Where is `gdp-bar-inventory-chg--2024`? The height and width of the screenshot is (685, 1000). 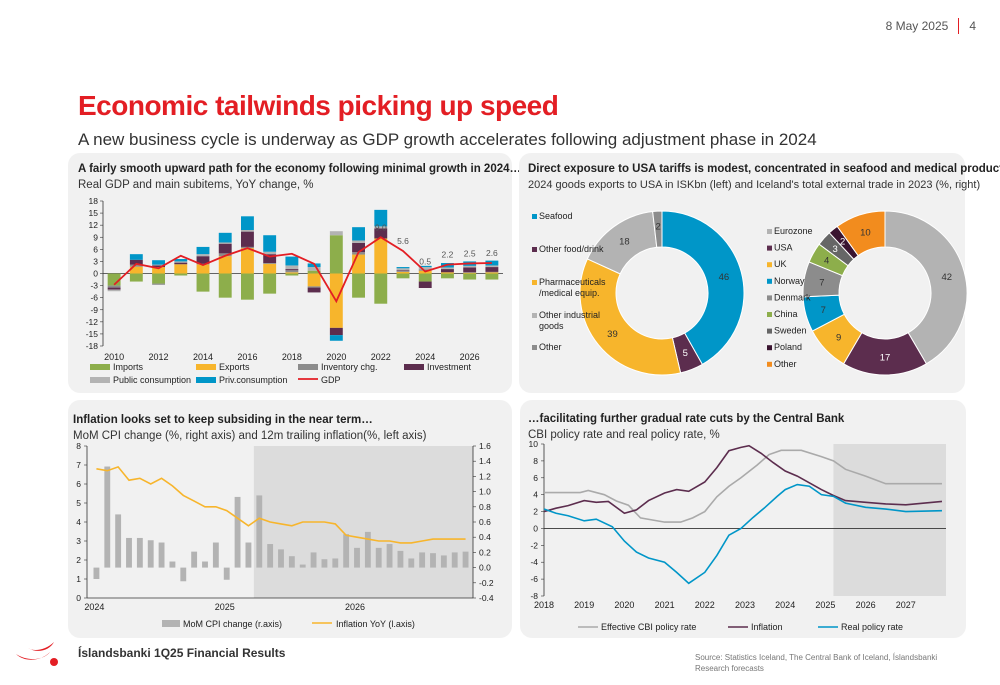 gdp-bar-inventory-chg--2024 is located at coordinates (425, 270).